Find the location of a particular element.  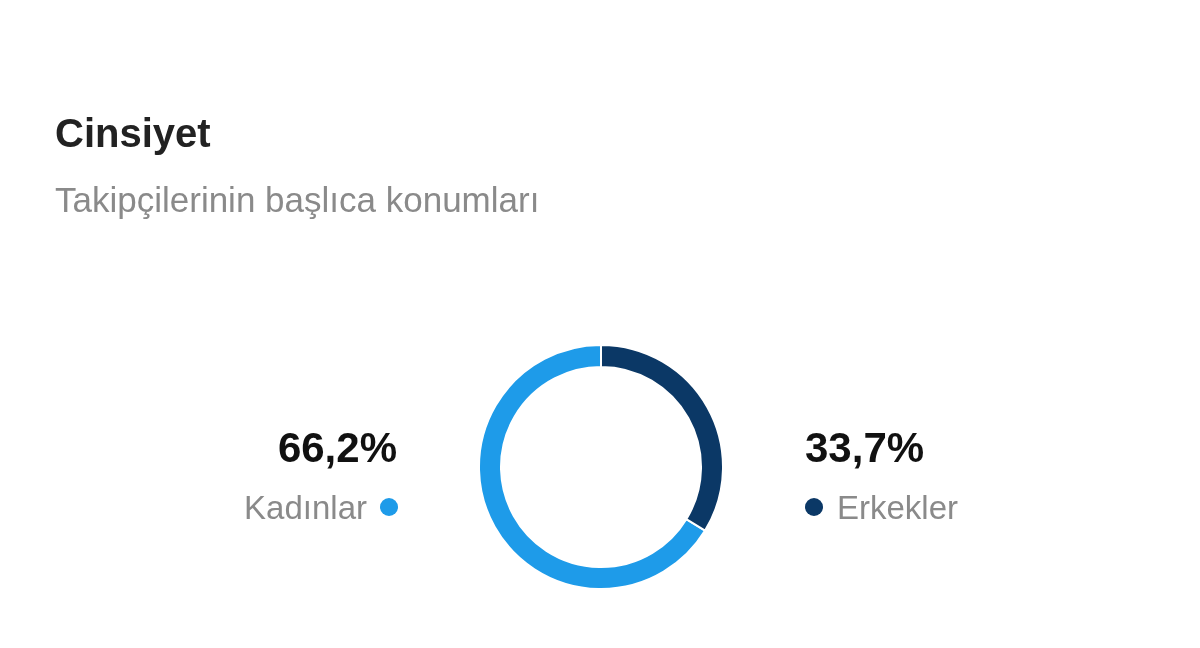

slice-label: Kadınlar is located at coordinates (305, 507).